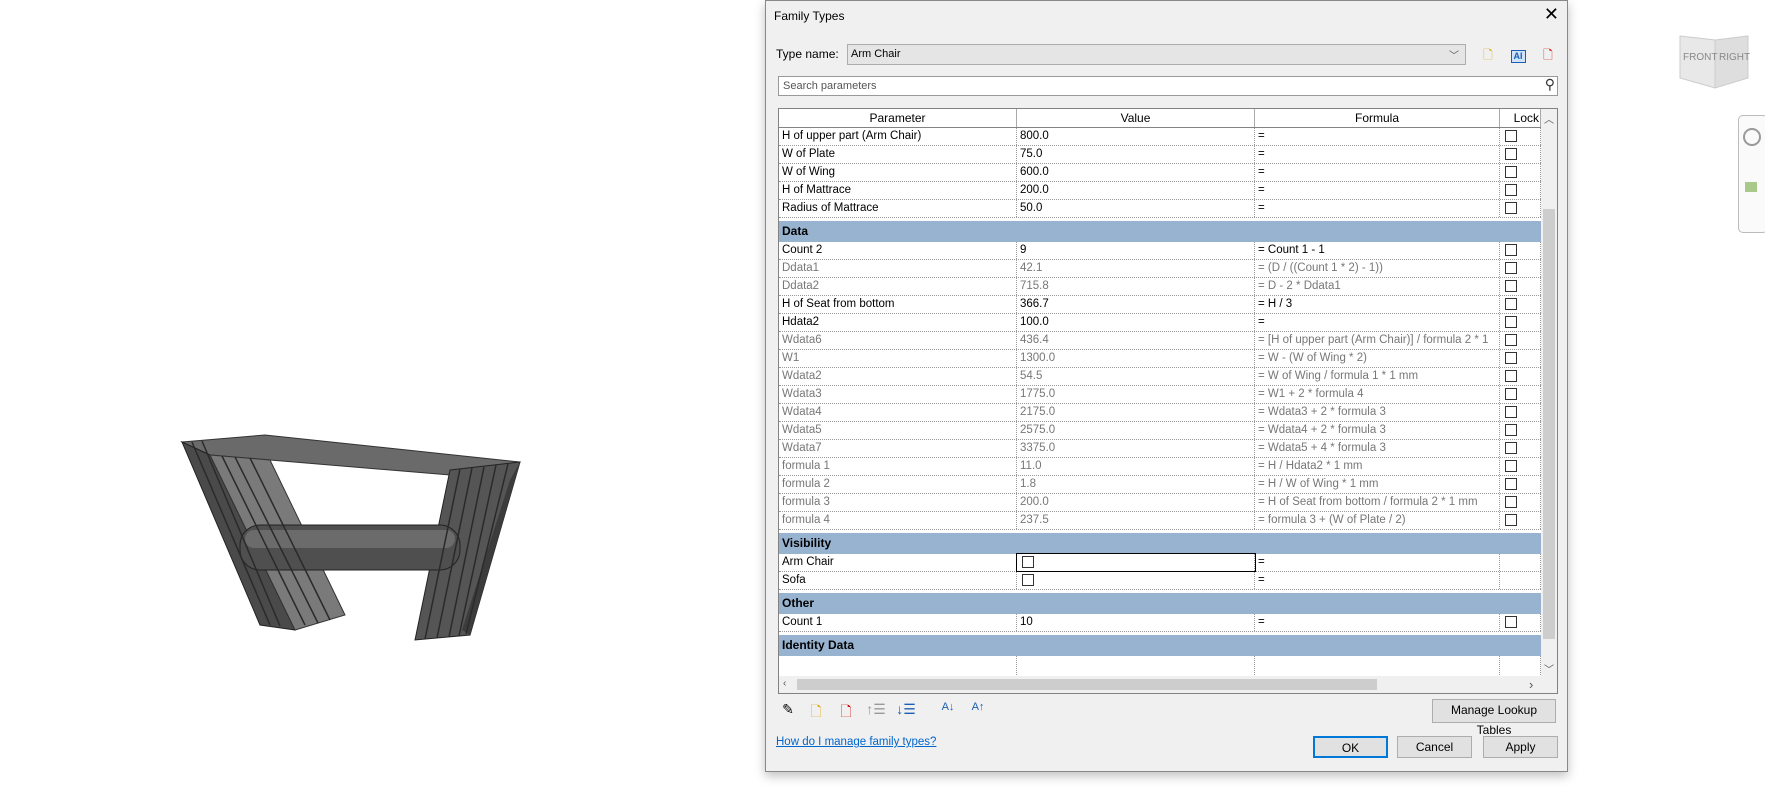 This screenshot has height=787, width=1765. I want to click on edit-parameter-icon: ✎, so click(788, 709).